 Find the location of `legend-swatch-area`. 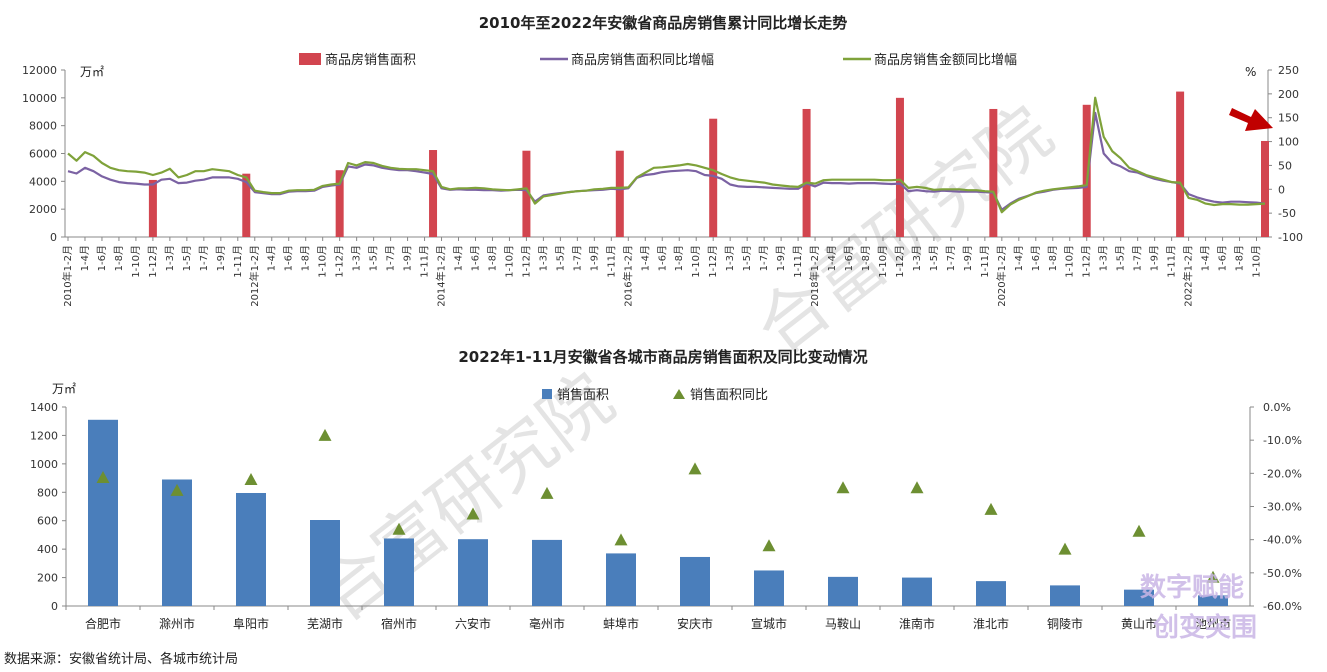

legend-swatch-area is located at coordinates (310, 59).